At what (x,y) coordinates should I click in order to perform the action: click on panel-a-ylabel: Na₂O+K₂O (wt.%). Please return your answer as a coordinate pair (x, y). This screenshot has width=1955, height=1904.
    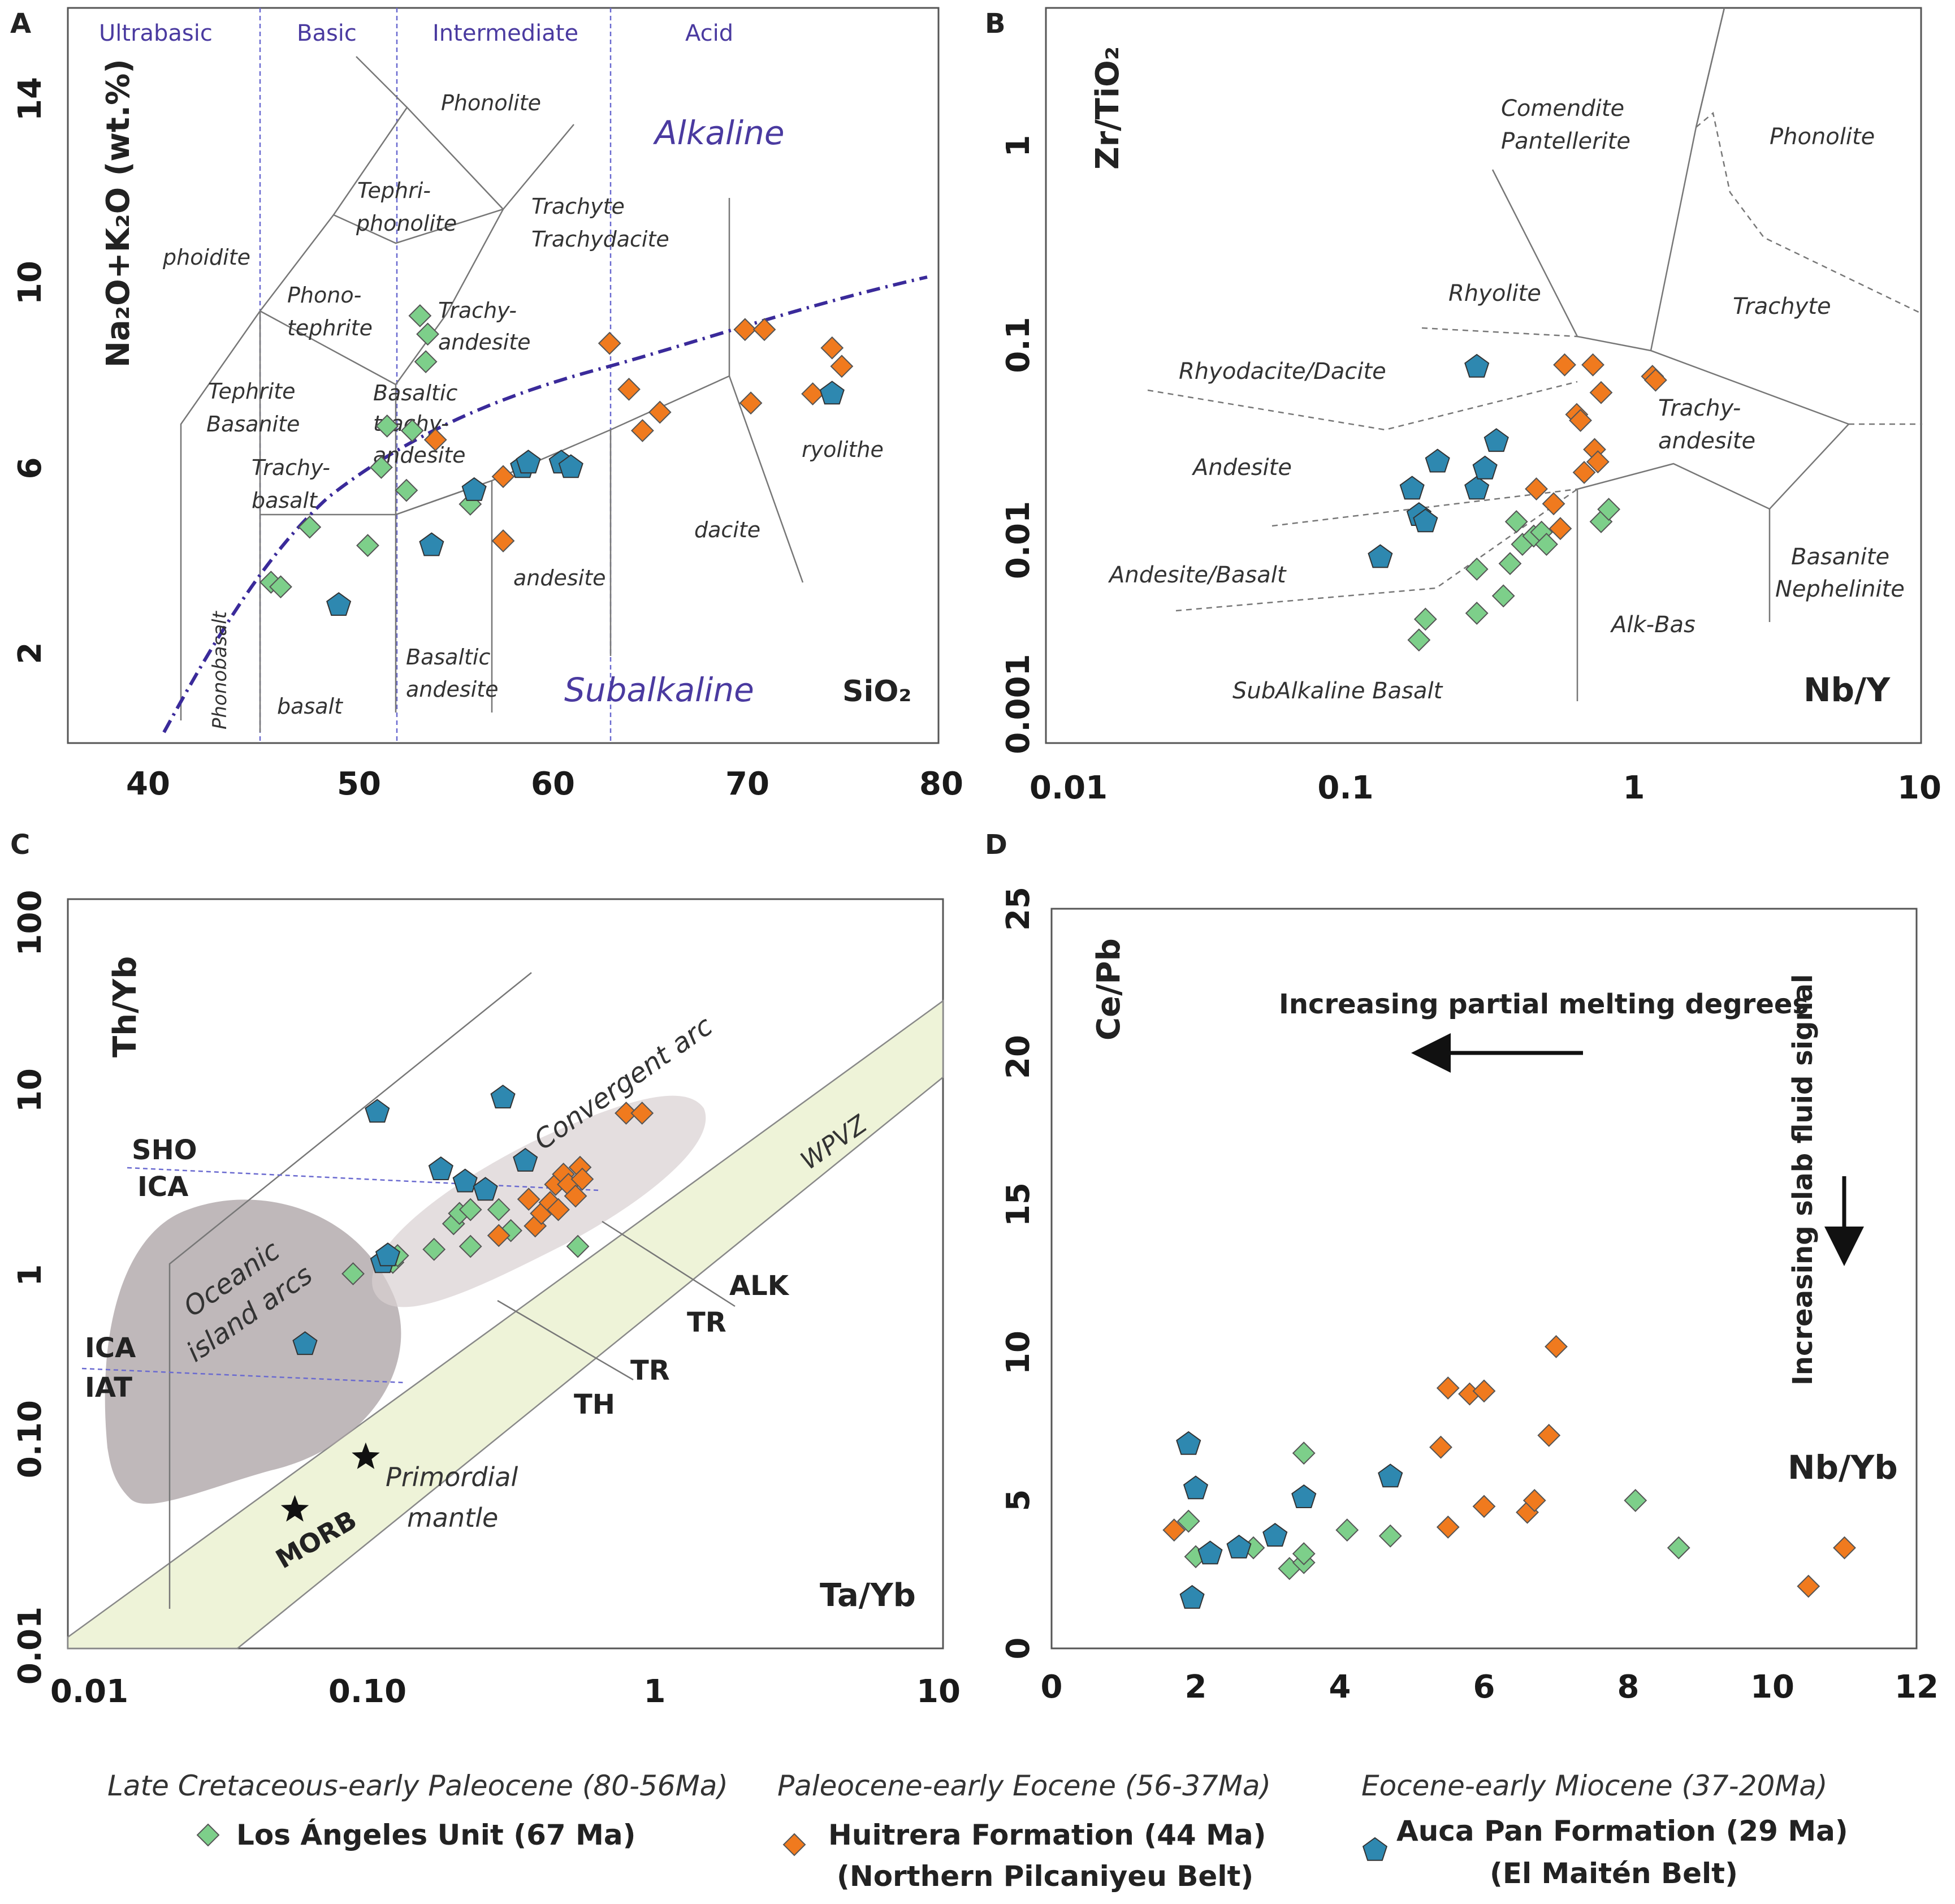
    Looking at the image, I should click on (118, 213).